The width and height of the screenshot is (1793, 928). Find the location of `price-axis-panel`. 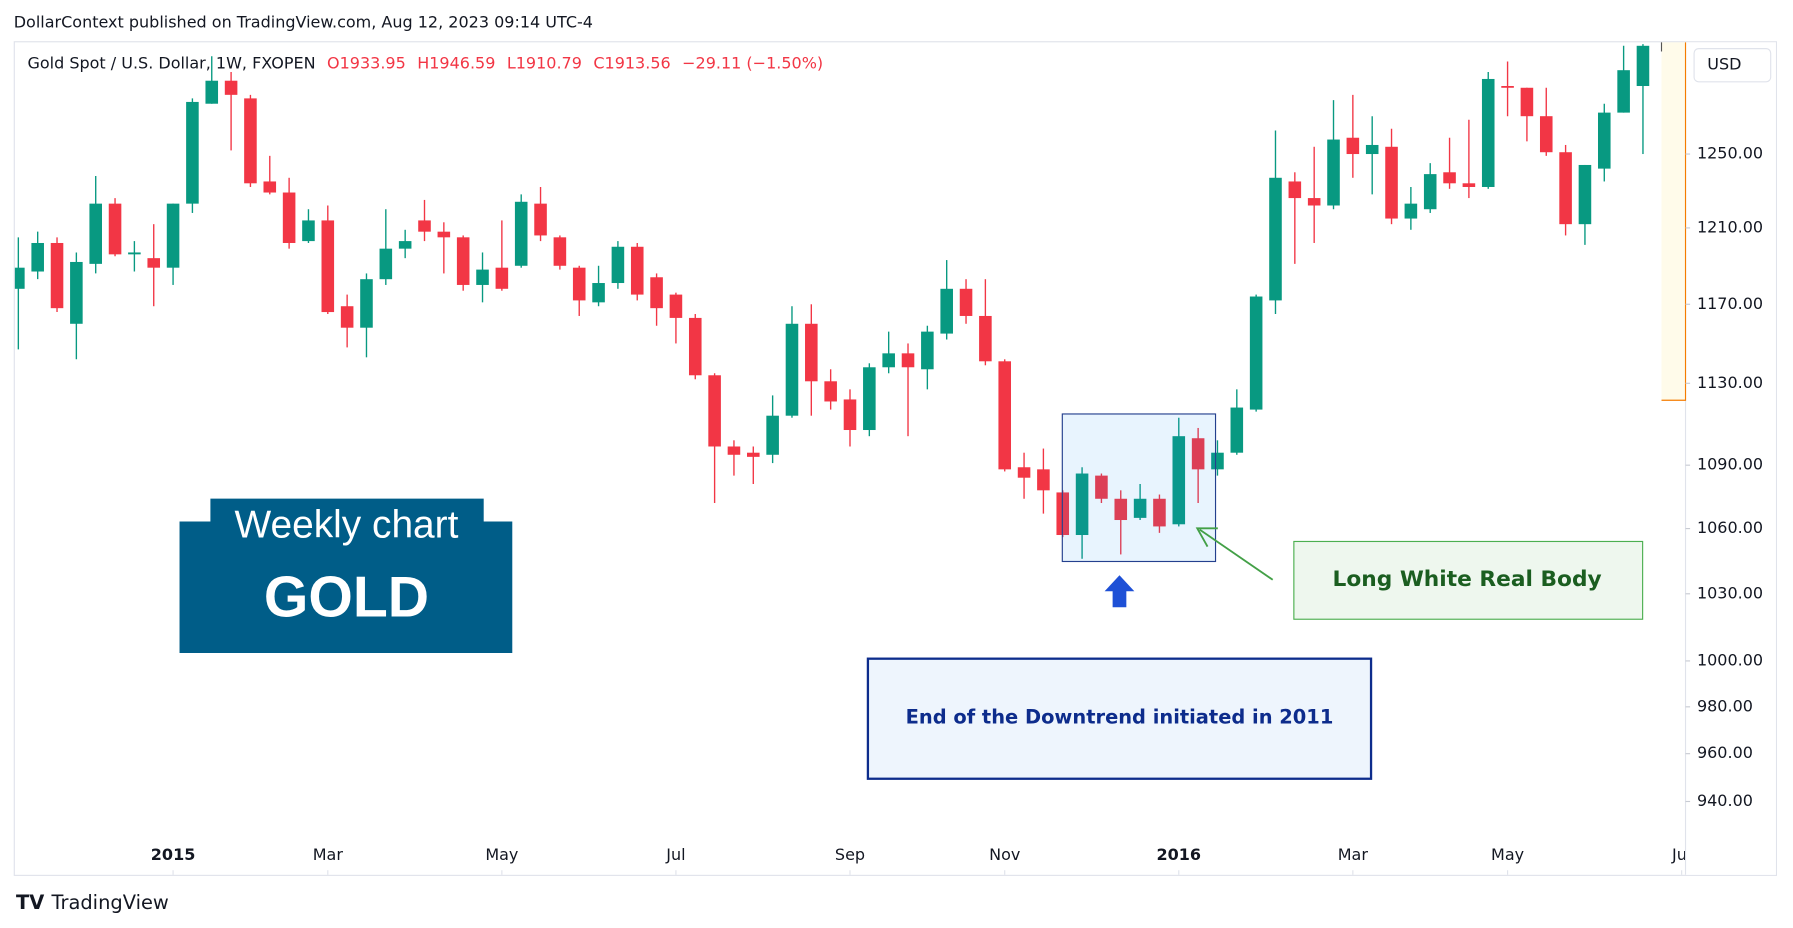

price-axis-panel is located at coordinates (1730, 458).